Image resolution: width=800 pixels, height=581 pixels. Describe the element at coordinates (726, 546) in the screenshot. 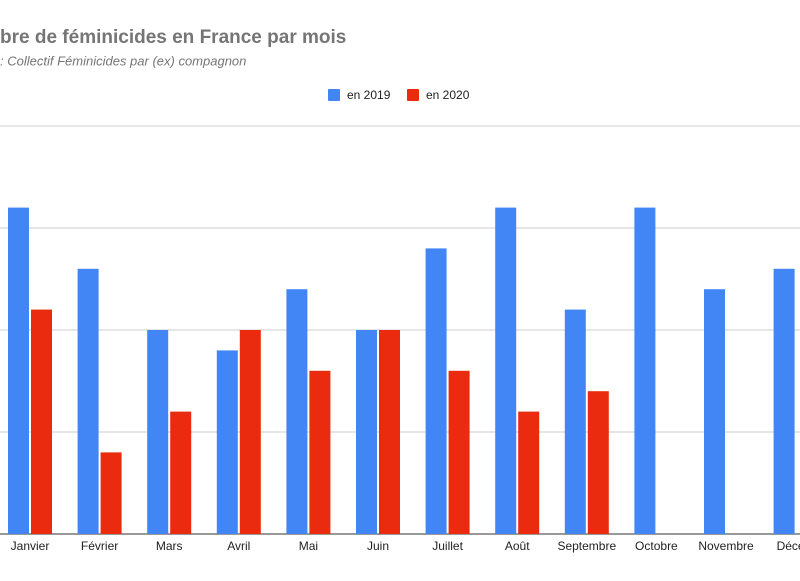

I see `x-tick-label: Novembre` at that location.